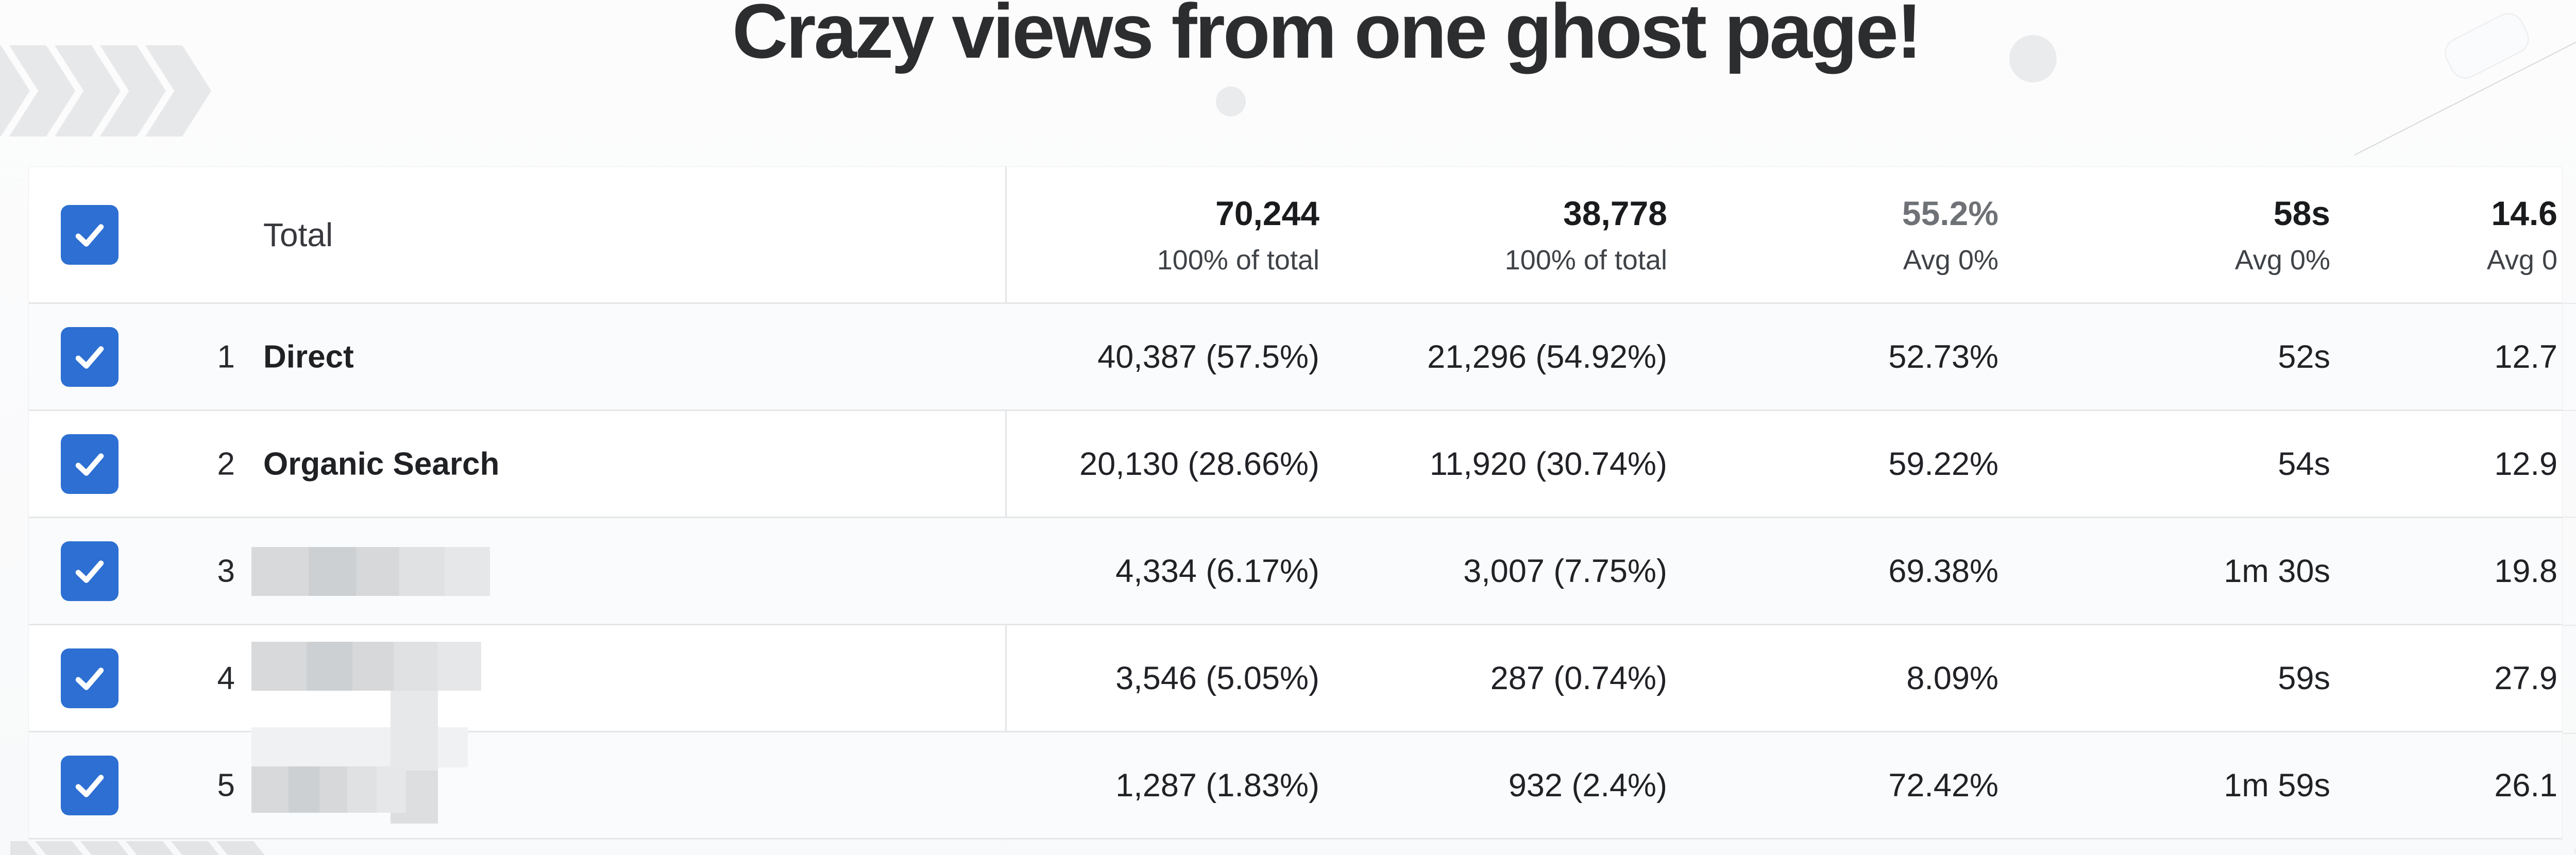 The height and width of the screenshot is (855, 2576). What do you see at coordinates (249, 848) in the screenshot?
I see `chevron-icon` at bounding box center [249, 848].